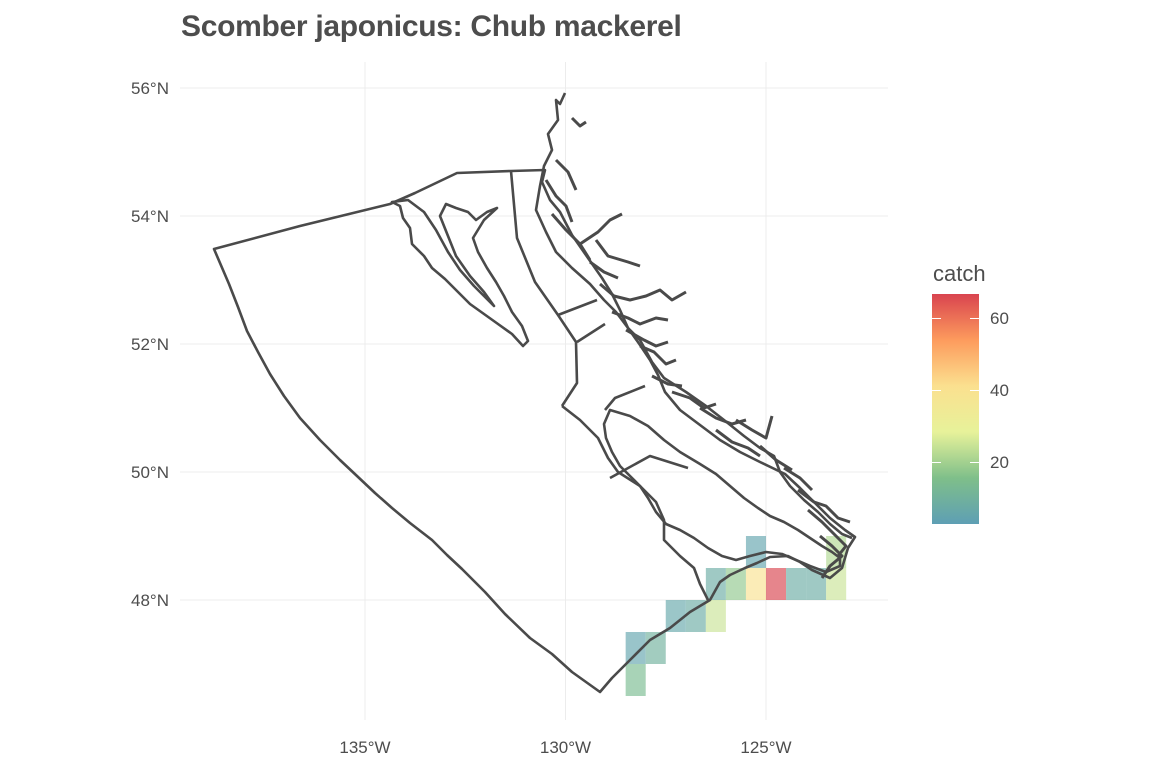 The width and height of the screenshot is (1152, 768). I want to click on x-tick-label: 135°W, so click(364, 747).